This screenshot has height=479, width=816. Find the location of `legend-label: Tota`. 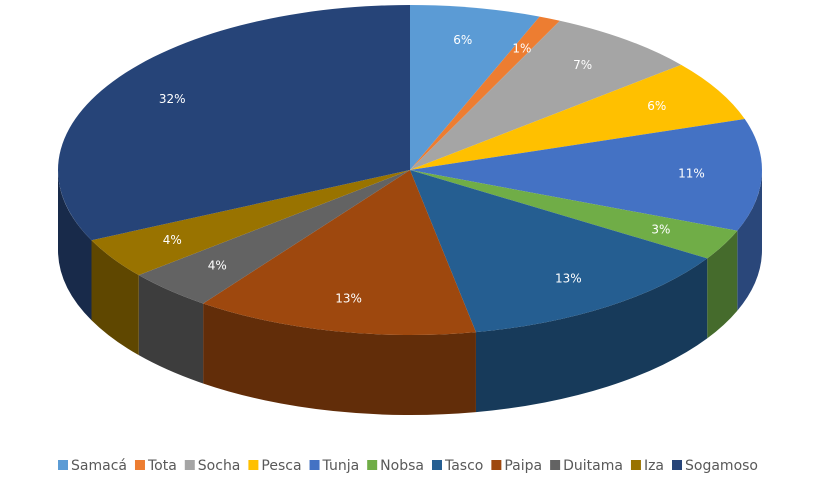

legend-label: Tota is located at coordinates (162, 466).